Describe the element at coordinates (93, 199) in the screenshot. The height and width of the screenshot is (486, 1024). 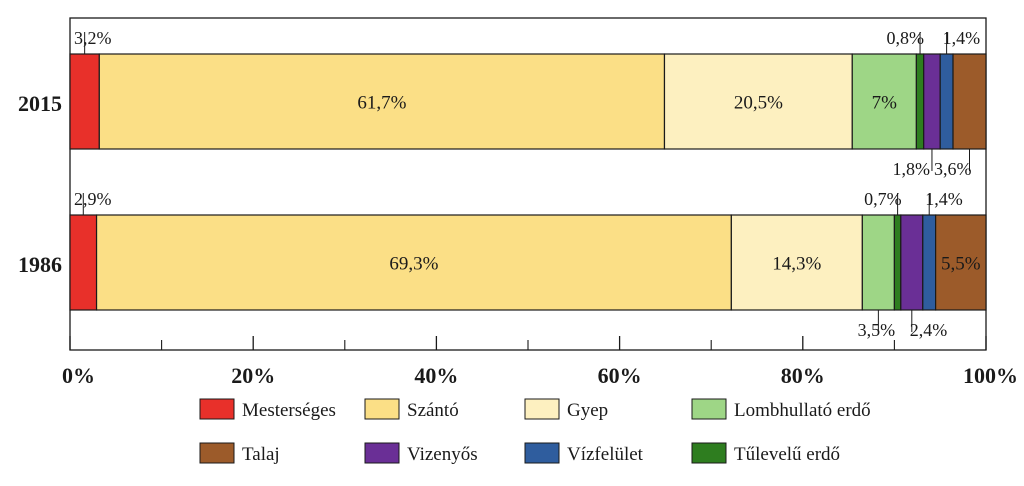
I see `callout-label-1986-0: 2,9%` at that location.